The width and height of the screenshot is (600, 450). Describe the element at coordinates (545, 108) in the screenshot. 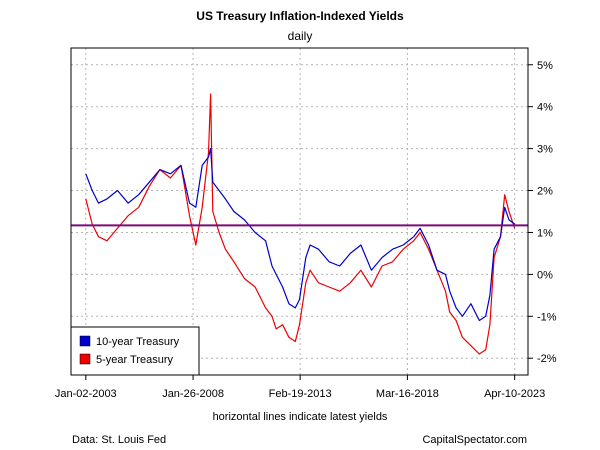

I see `y-tick-label-6: 4%` at that location.